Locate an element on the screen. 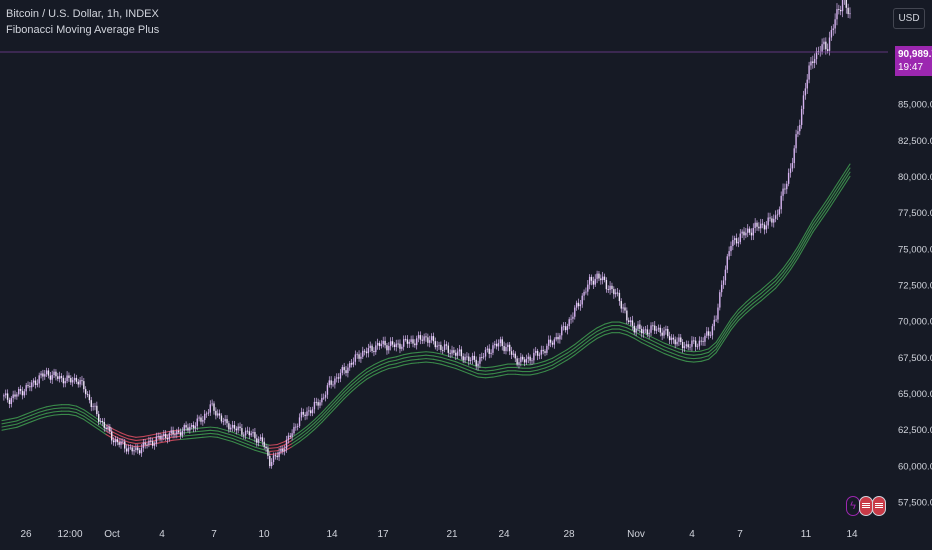 This screenshot has width=932, height=550. flash-event-icon: ϟ is located at coordinates (853, 506).